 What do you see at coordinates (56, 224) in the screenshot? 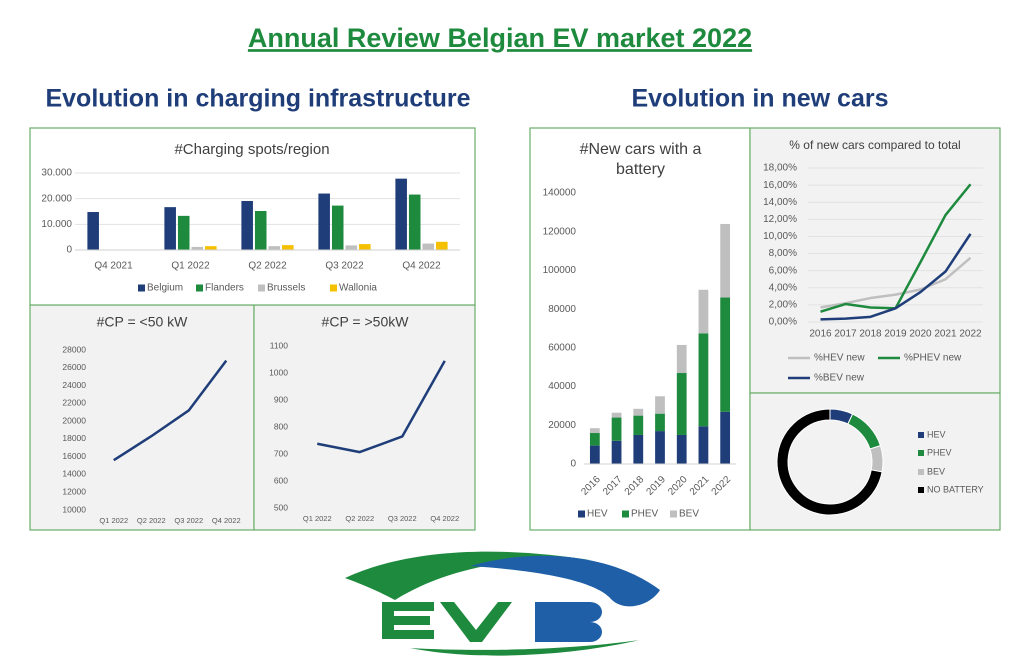
I see `y-tick-label: 10.000` at bounding box center [56, 224].